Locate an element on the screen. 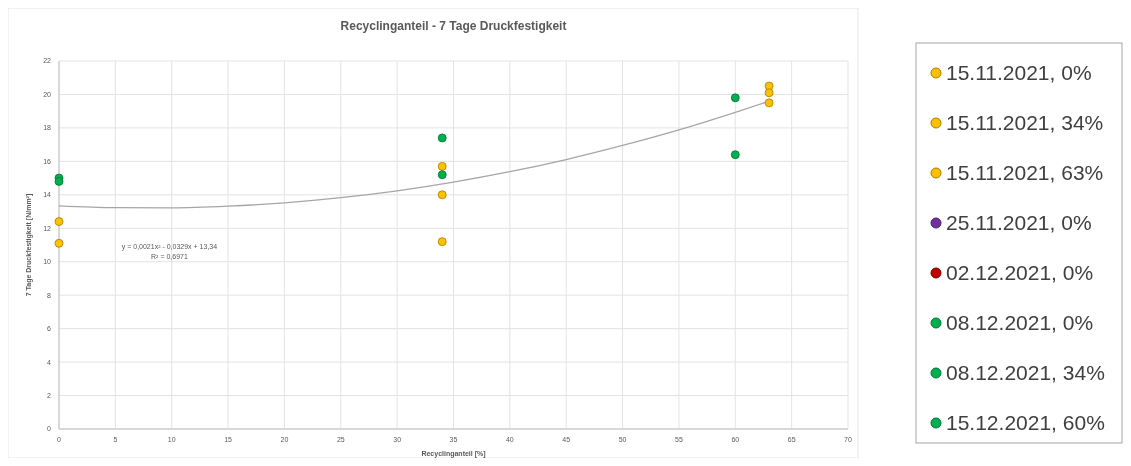 Image resolution: width=1131 pixels, height=466 pixels. legend-label: 02.12.2021, 0% is located at coordinates (1020, 273).